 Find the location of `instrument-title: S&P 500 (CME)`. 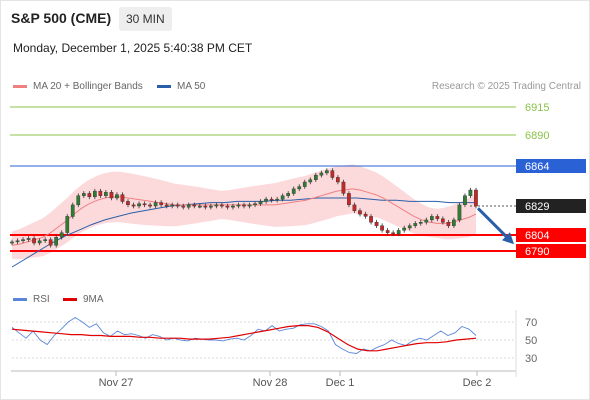

instrument-title: S&P 500 (CME) is located at coordinates (61, 18).